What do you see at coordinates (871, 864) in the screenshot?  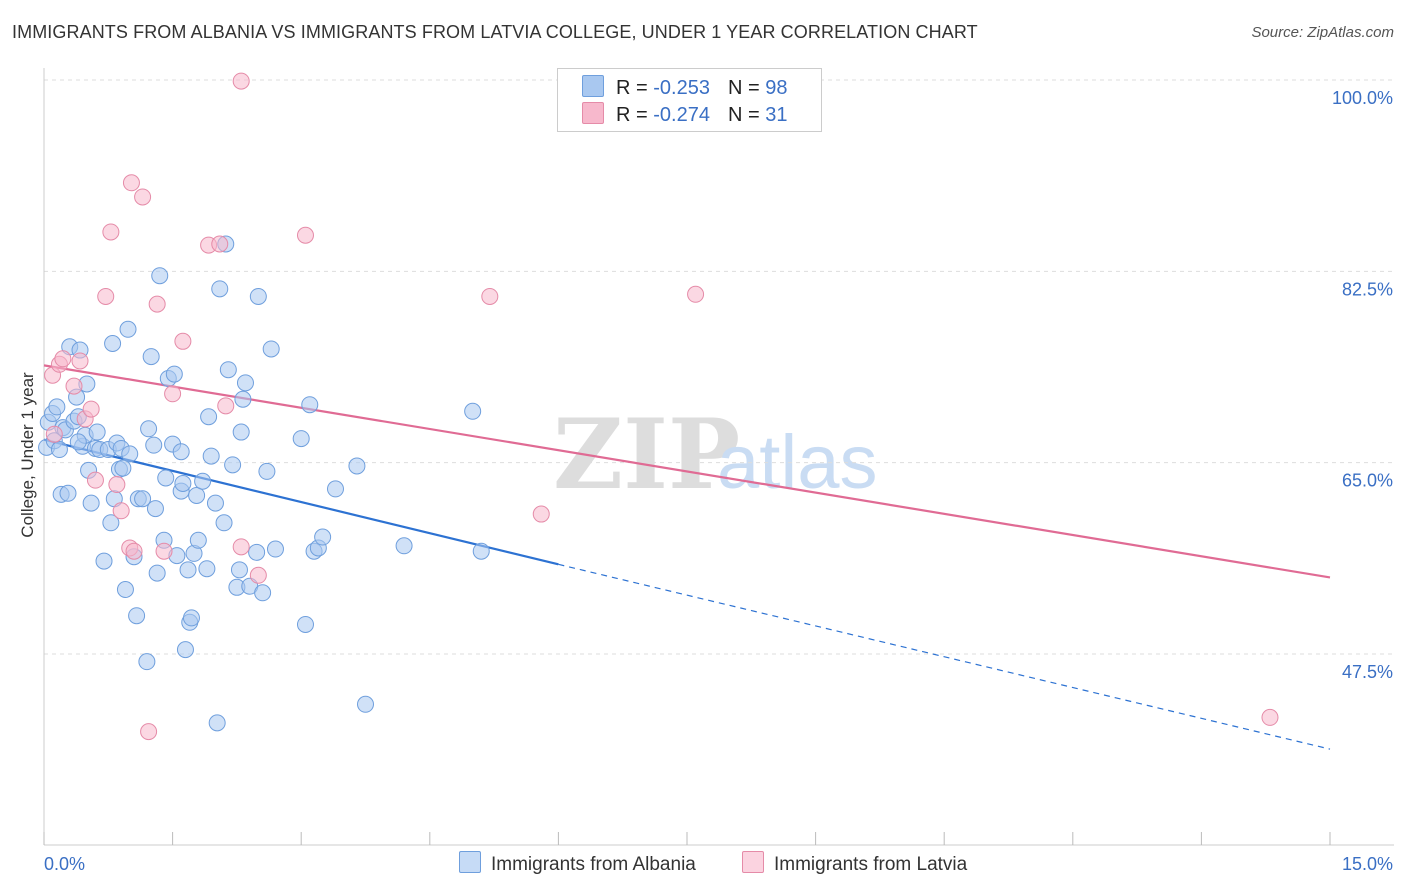 I see `legend-latvia-label: Immigrants from Latvia` at bounding box center [871, 864].